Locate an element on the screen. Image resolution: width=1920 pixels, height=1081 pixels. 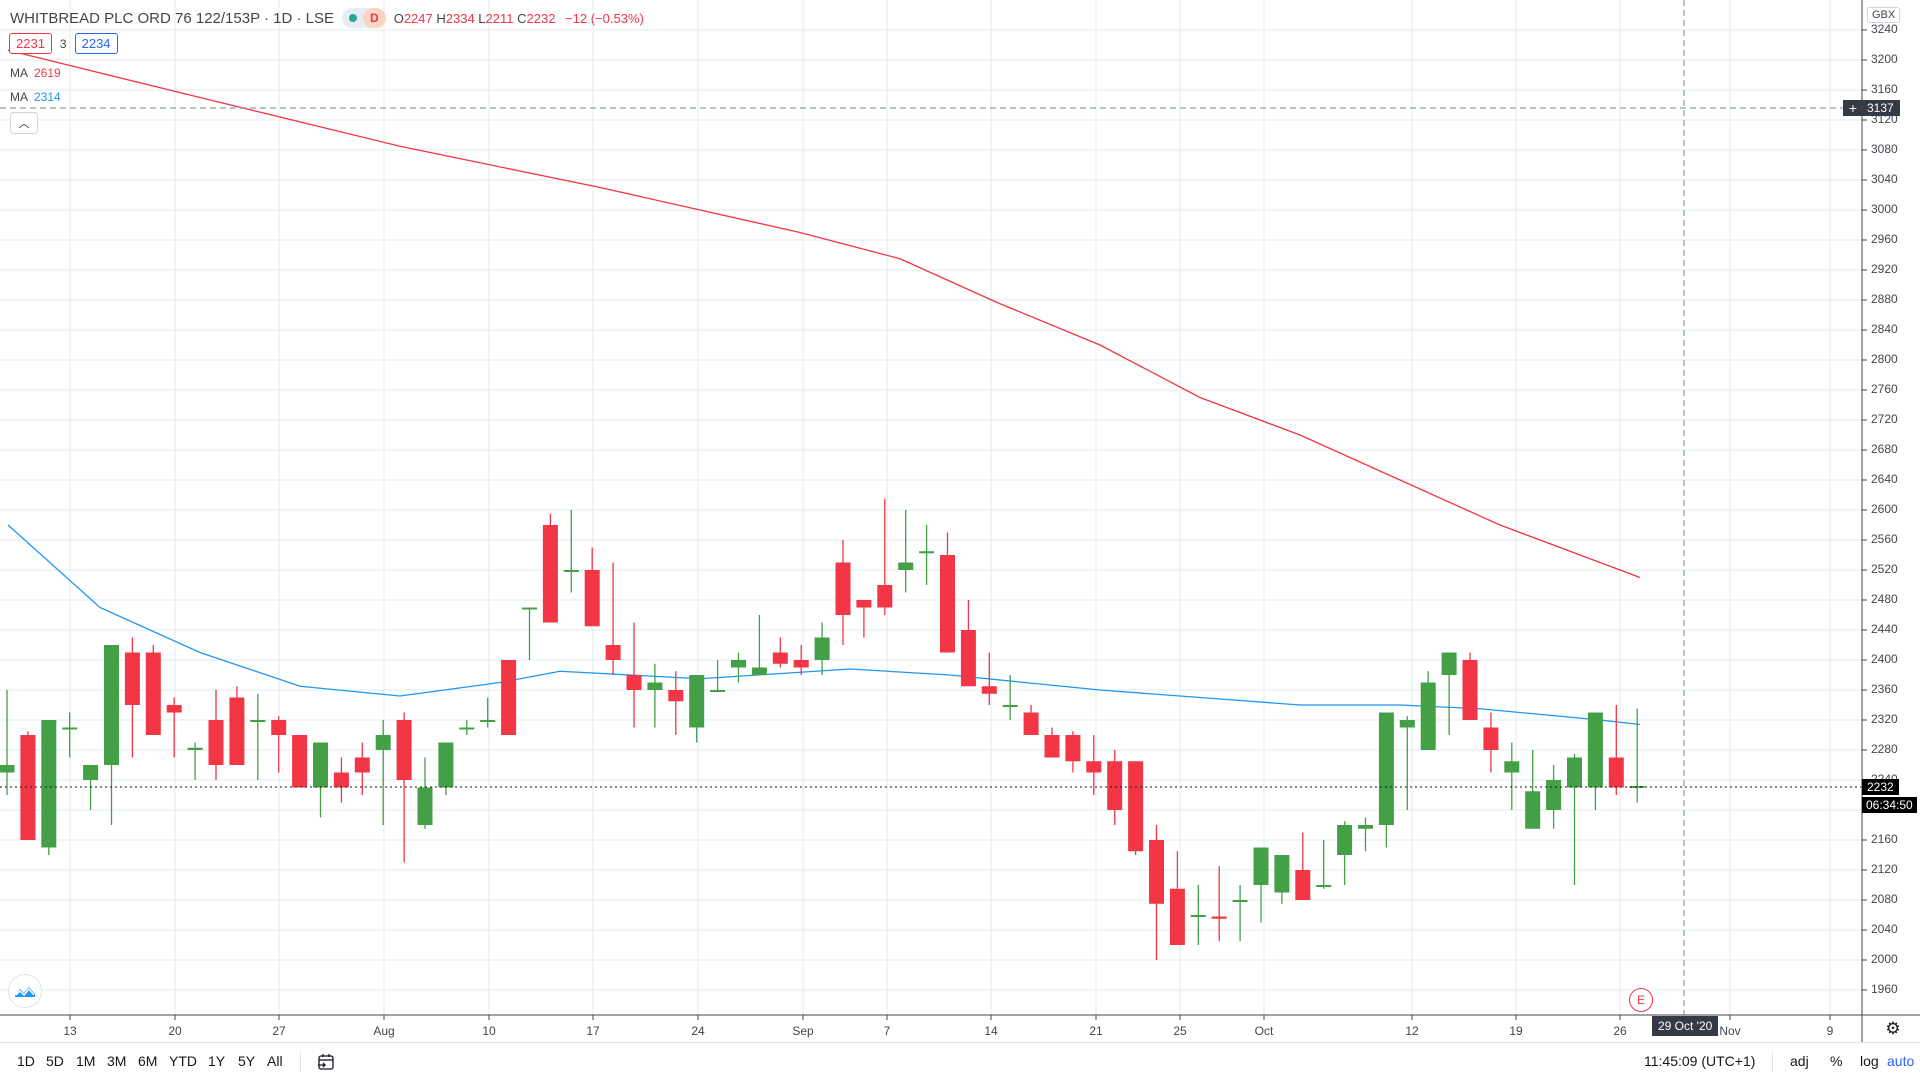
time-tick-label: 26 is located at coordinates (1620, 1031).